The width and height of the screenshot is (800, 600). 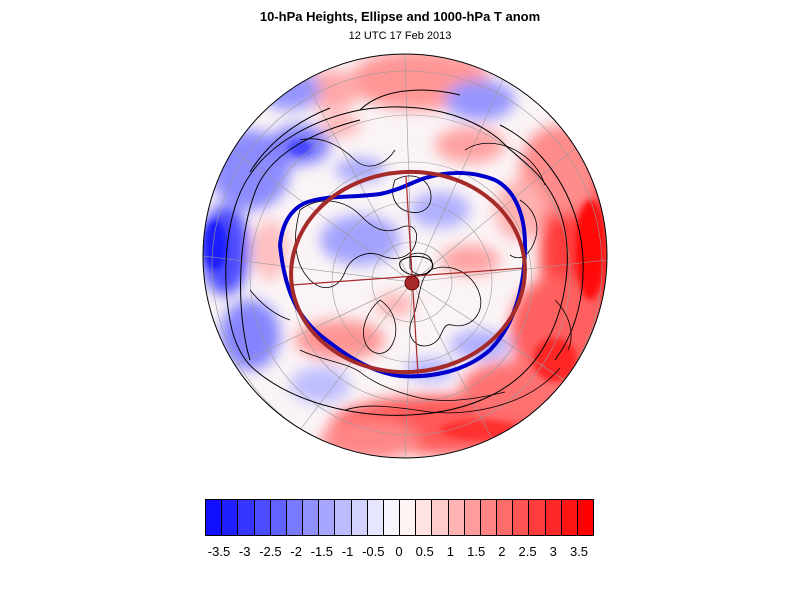 What do you see at coordinates (424, 551) in the screenshot?
I see `colorbar-tick-label: 0.5` at bounding box center [424, 551].